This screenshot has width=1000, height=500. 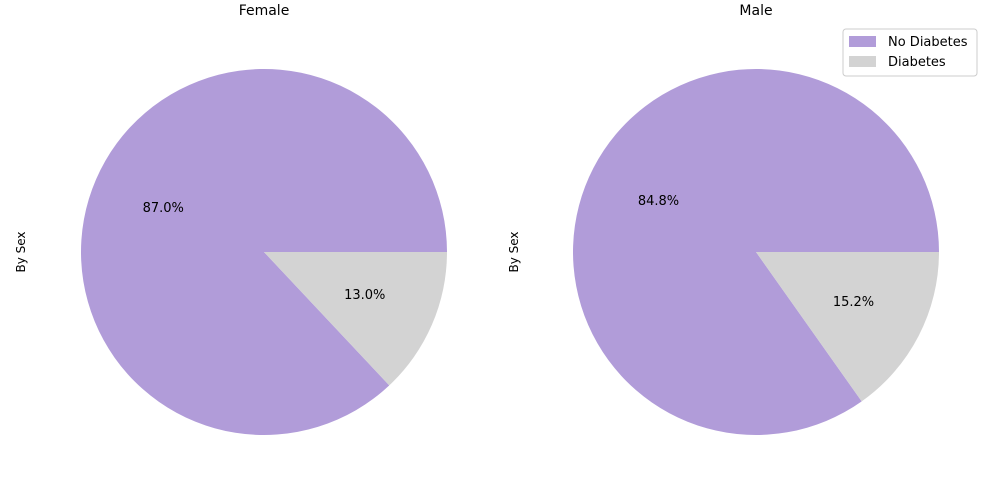 I want to click on pie-label-male-no-diabetes: 84.8%, so click(x=658, y=201).